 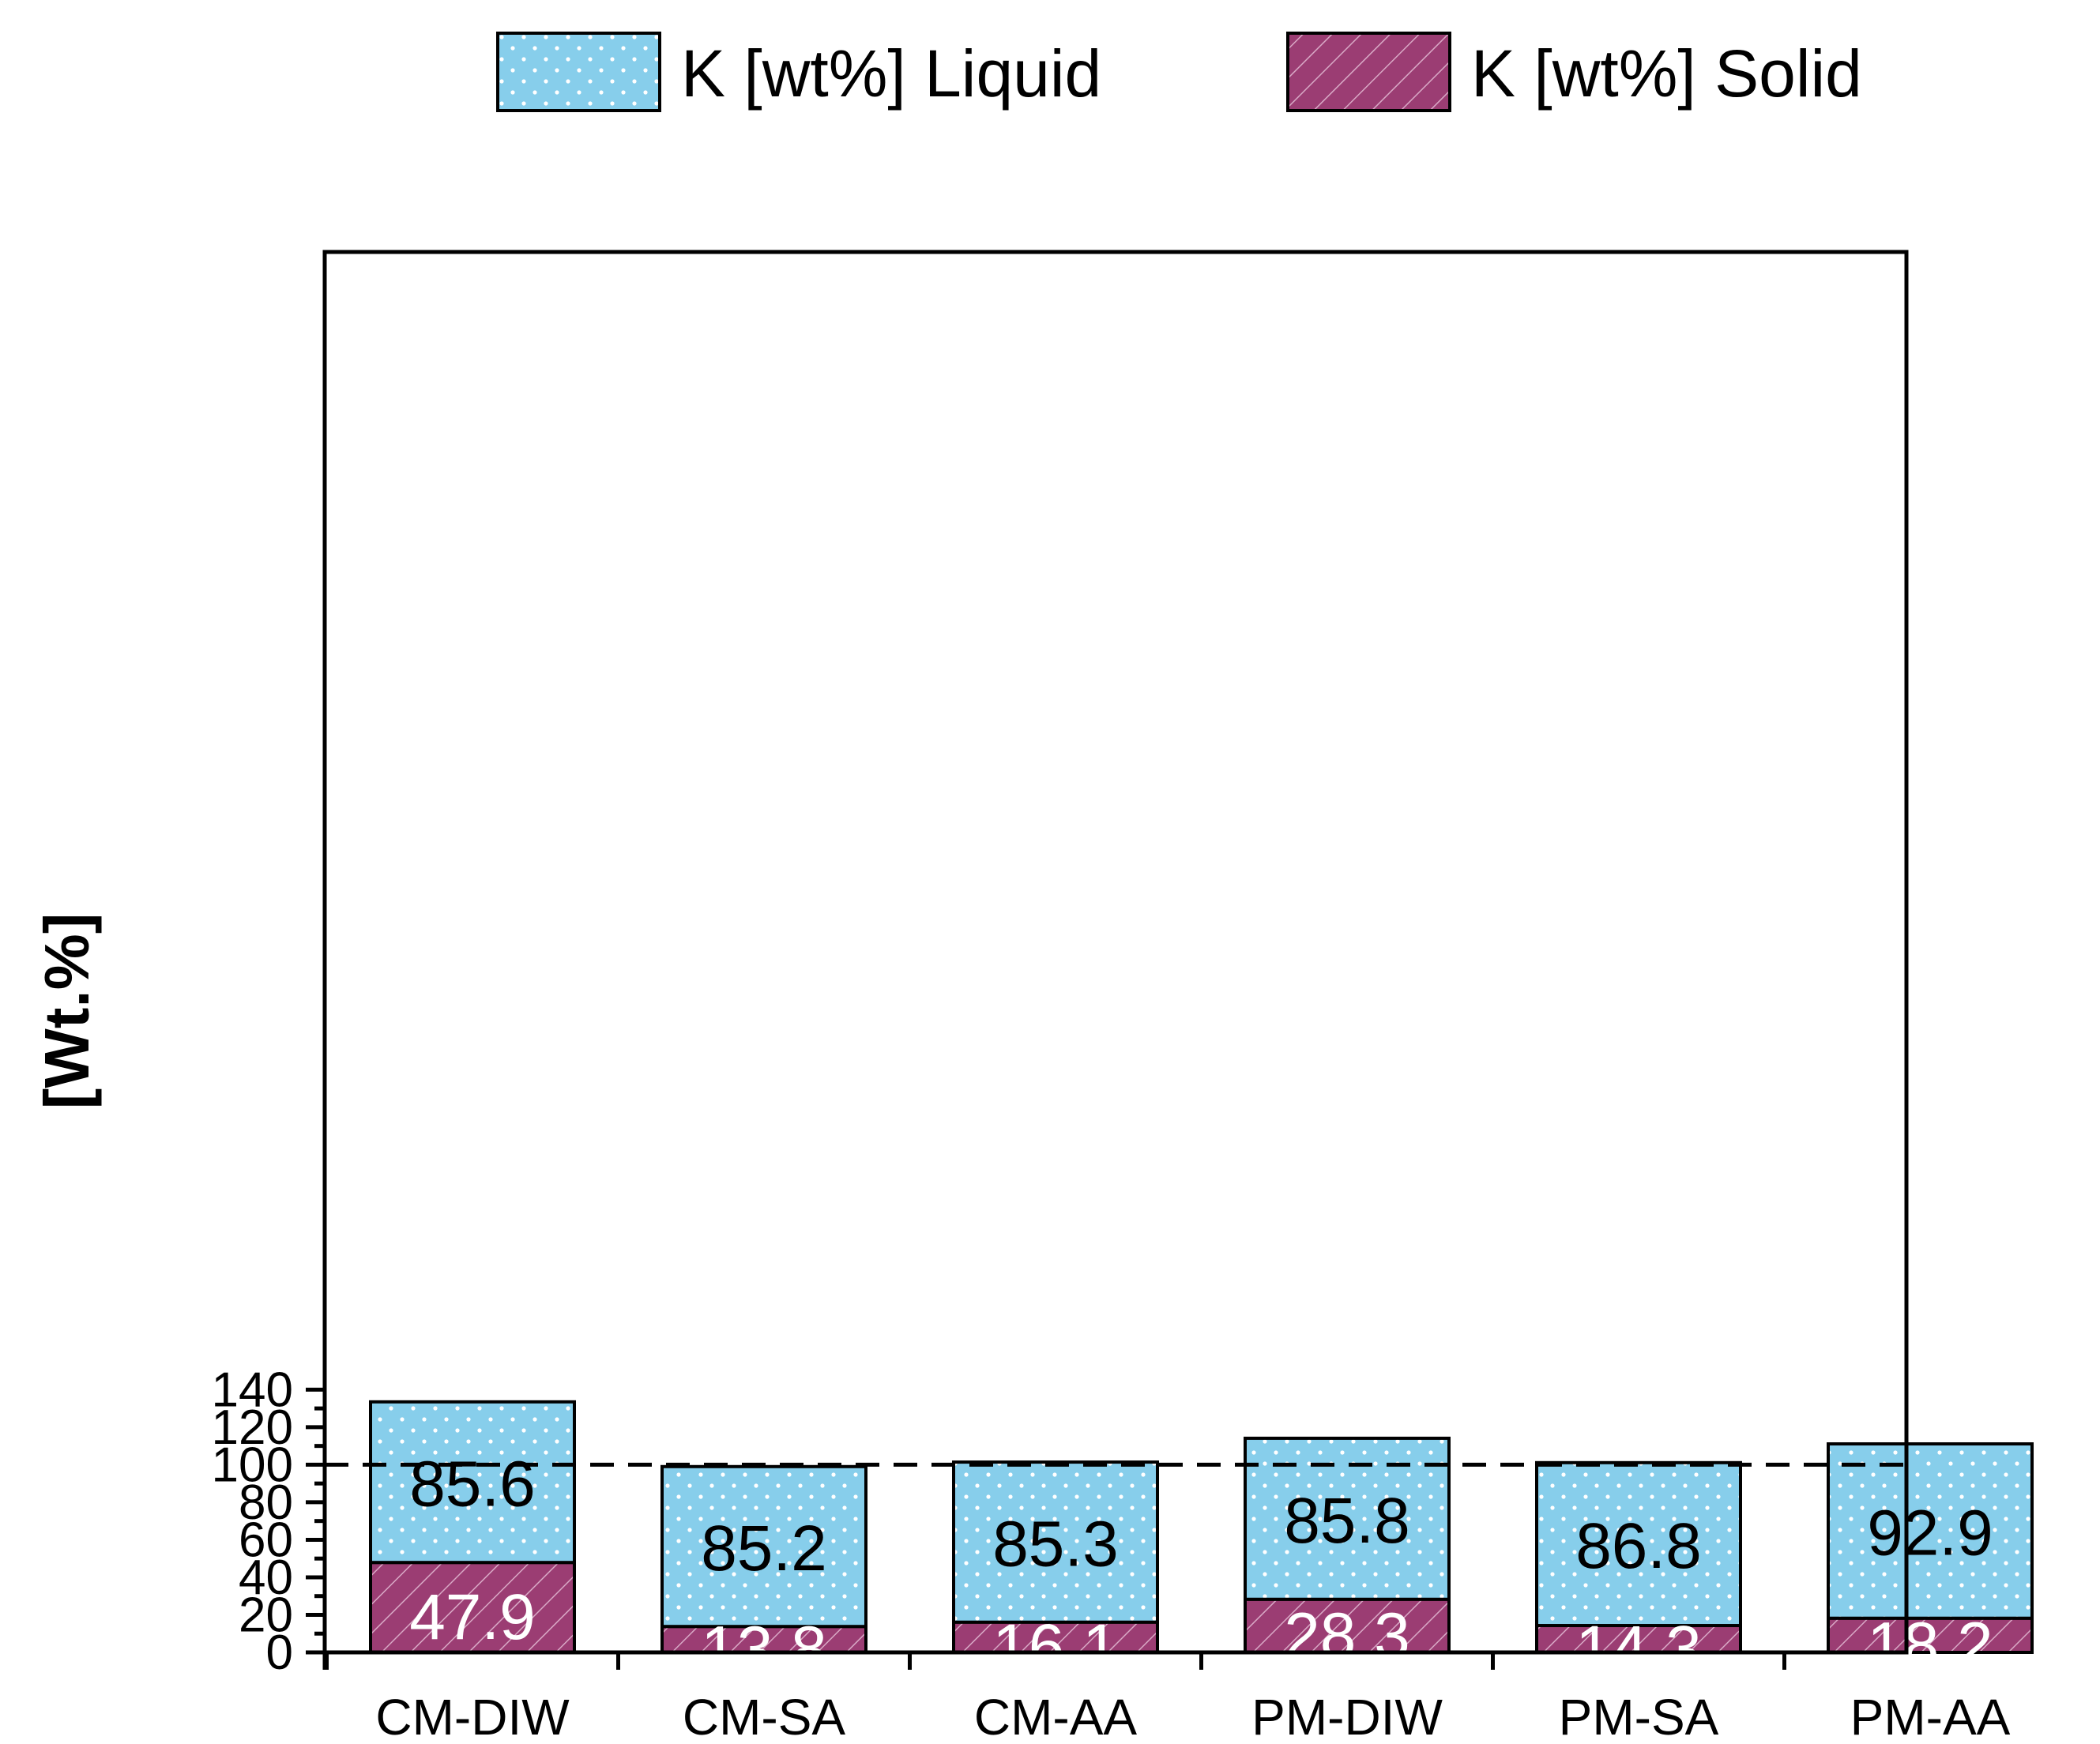 What do you see at coordinates (279, 1653) in the screenshot?
I see `y-tick-label: 0` at bounding box center [279, 1653].